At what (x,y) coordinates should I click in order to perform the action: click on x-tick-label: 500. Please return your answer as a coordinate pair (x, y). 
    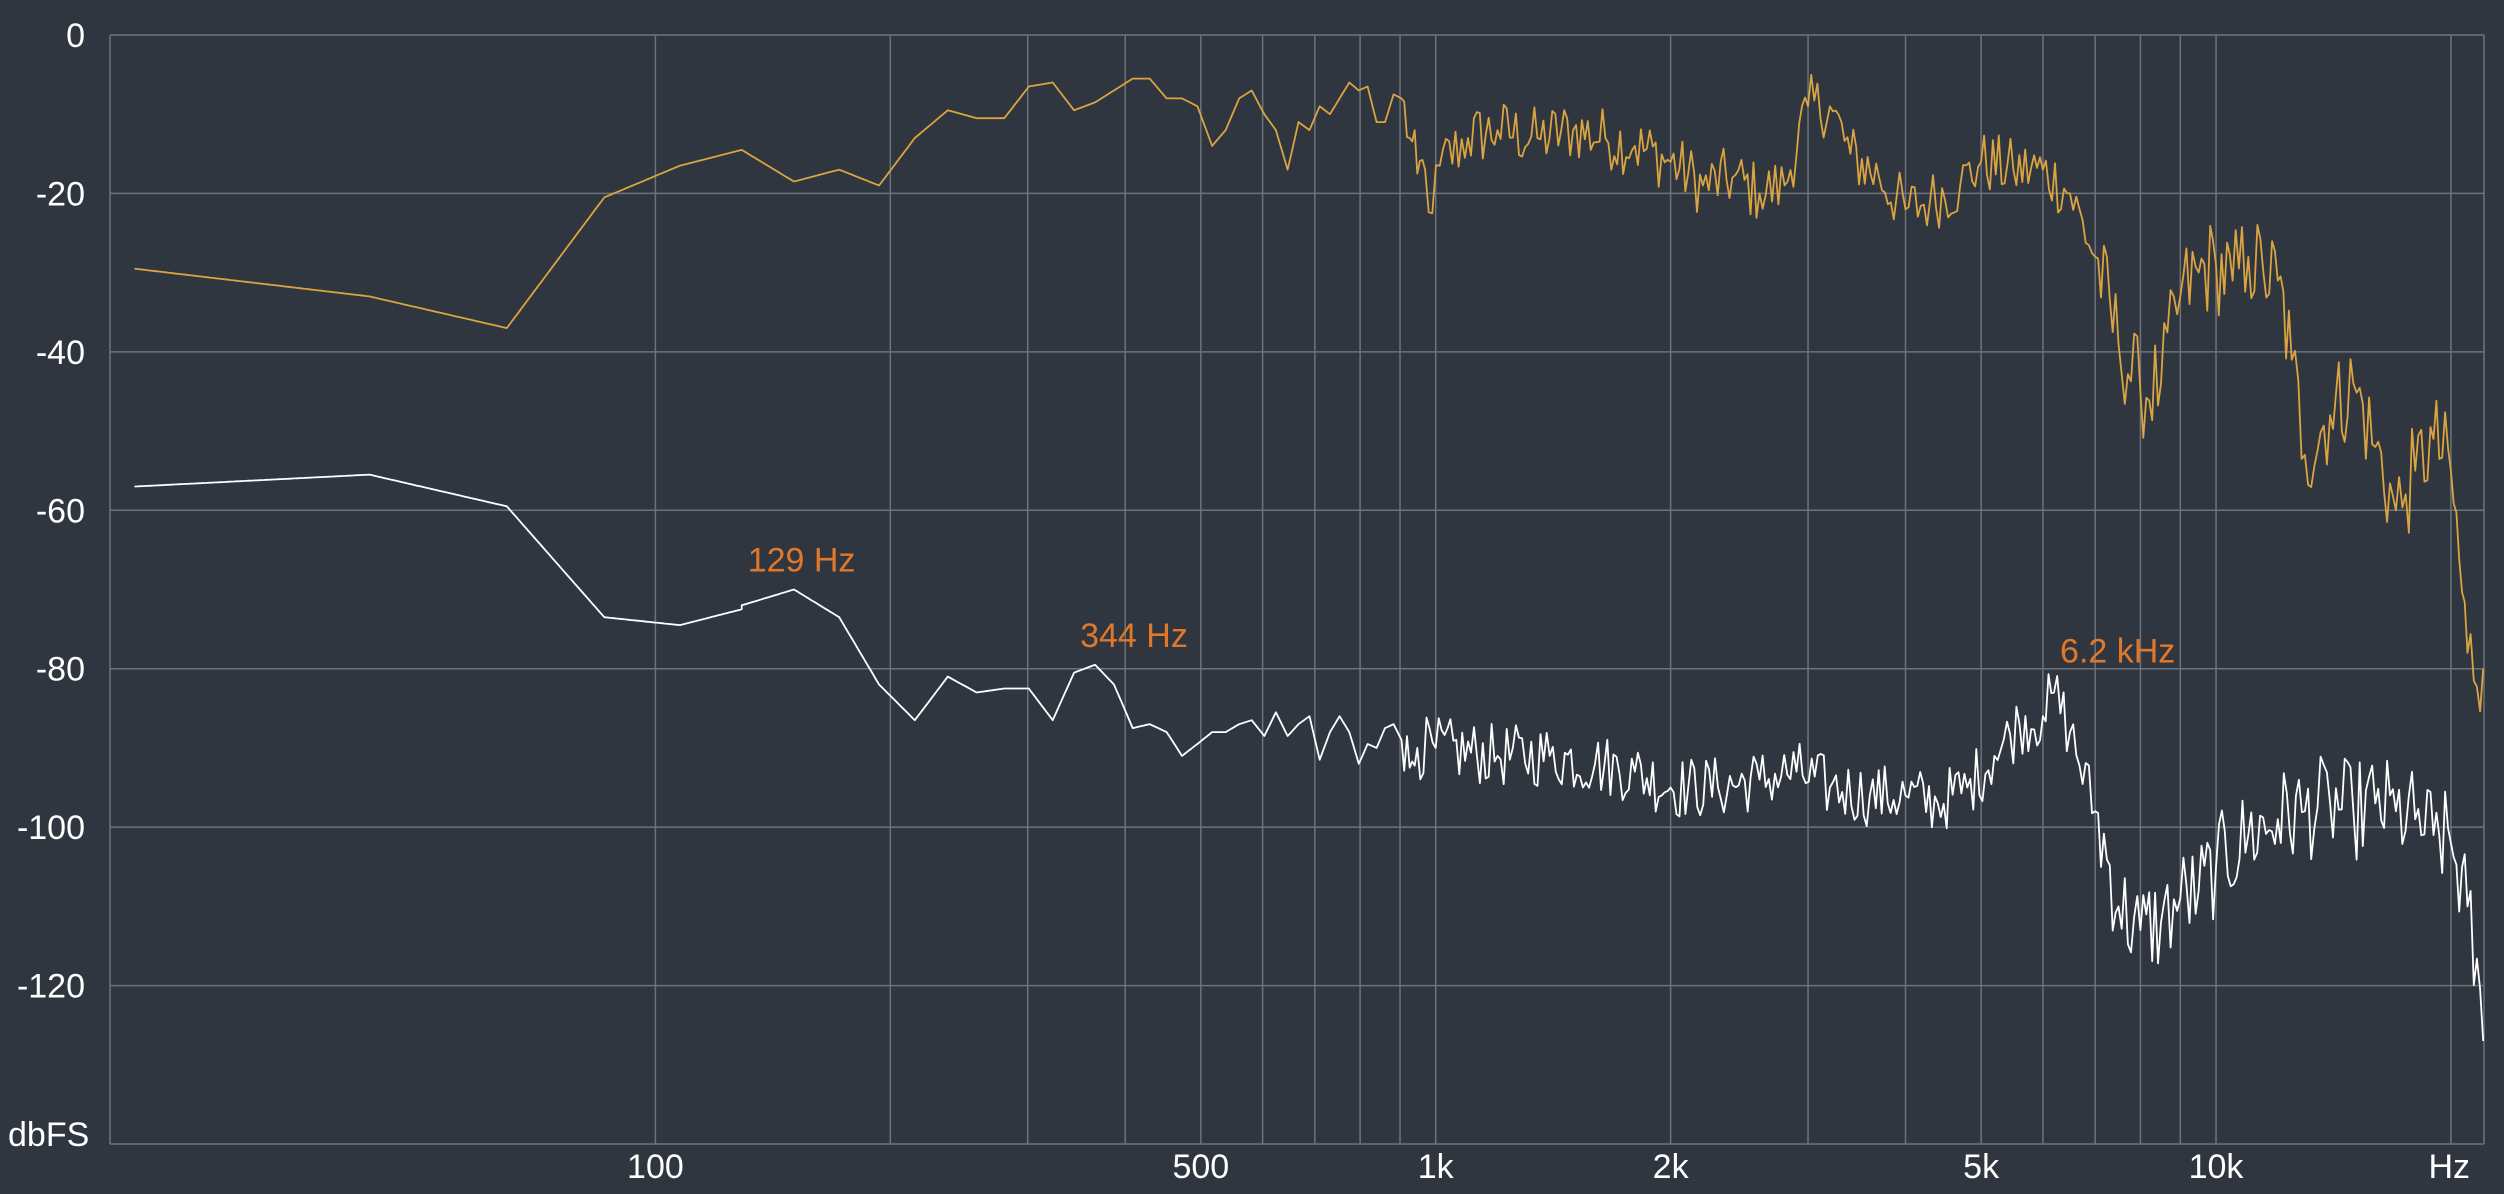
    Looking at the image, I should click on (1200, 1167).